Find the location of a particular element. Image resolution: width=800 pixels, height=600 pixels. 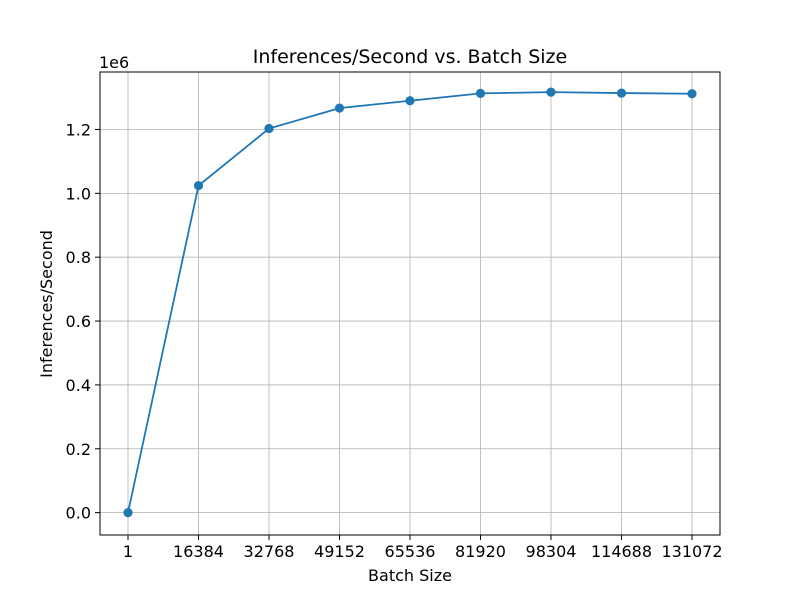

x-tick-label: 49152 is located at coordinates (339, 551).